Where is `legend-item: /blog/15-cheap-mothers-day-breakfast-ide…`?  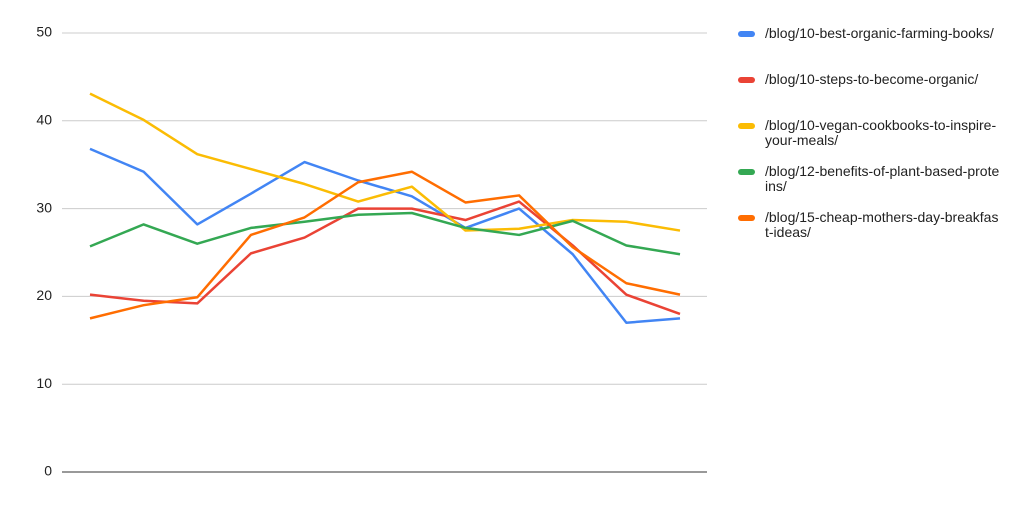
legend-item: /blog/15-cheap-mothers-day-breakfast-ide… is located at coordinates (869, 225).